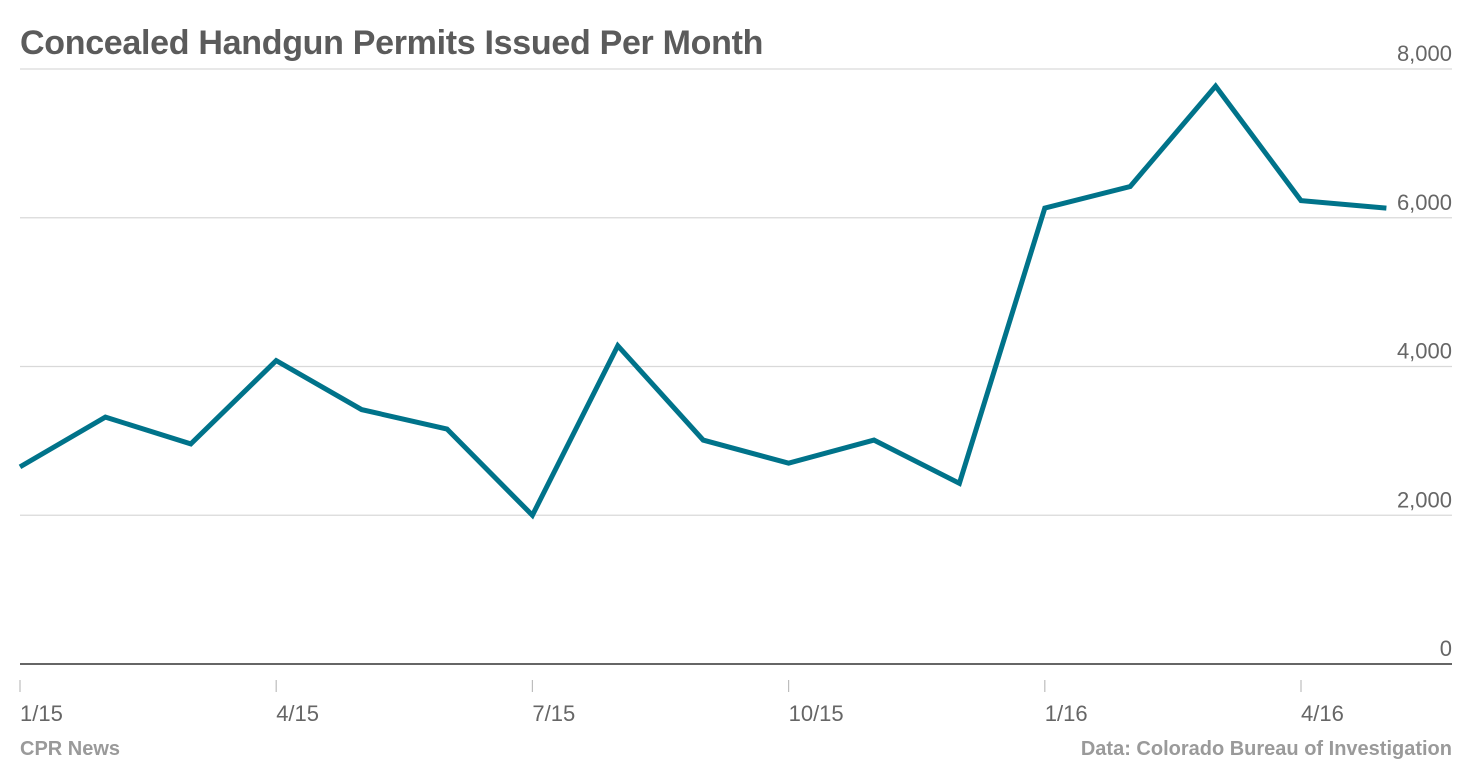 The width and height of the screenshot is (1472, 766). Describe the element at coordinates (297, 713) in the screenshot. I see `x-tick-label: 4/15` at that location.